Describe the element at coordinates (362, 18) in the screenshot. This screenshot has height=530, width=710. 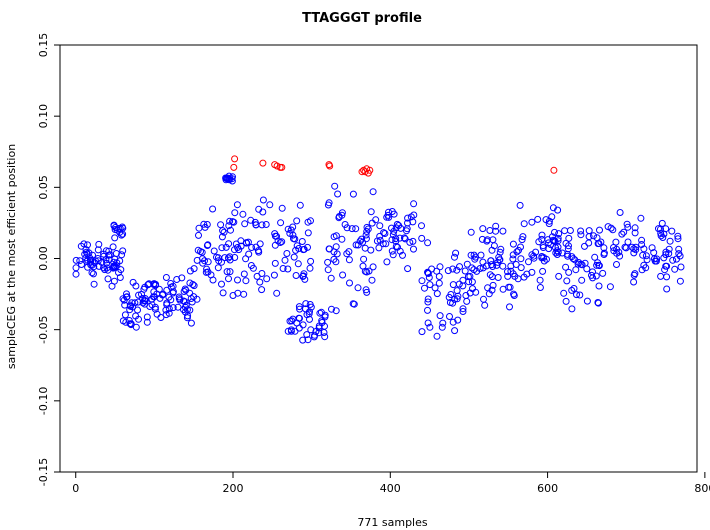
I see `chart-title: TTAGGGT profile` at that location.